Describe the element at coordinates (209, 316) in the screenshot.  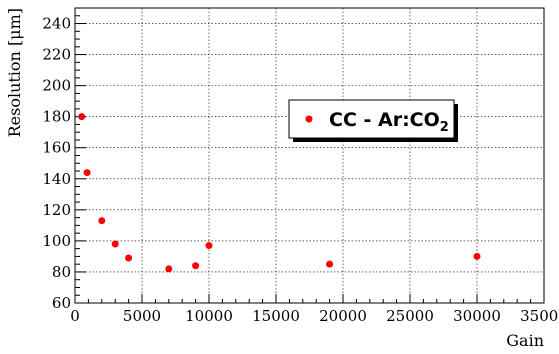
I see `x-tick-label: 10000` at that location.